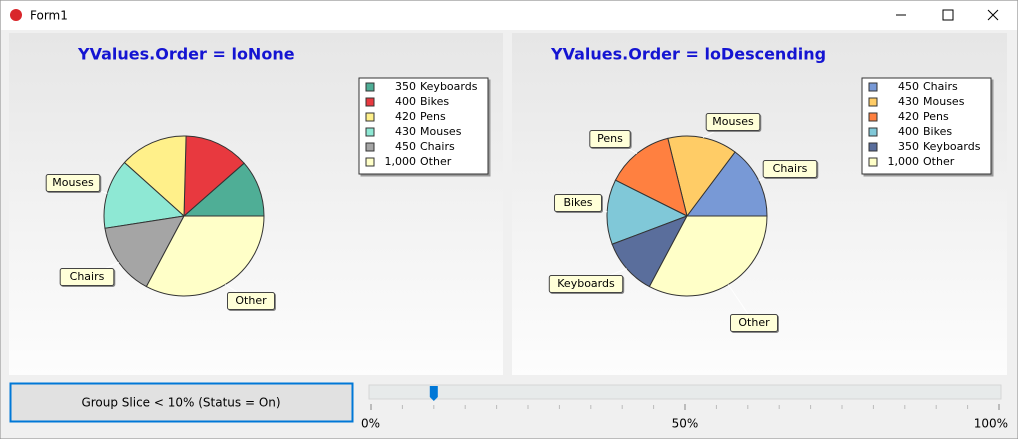 The image size is (1018, 443). Describe the element at coordinates (370, 424) in the screenshot. I see `slider-tick-label: 0%` at that location.